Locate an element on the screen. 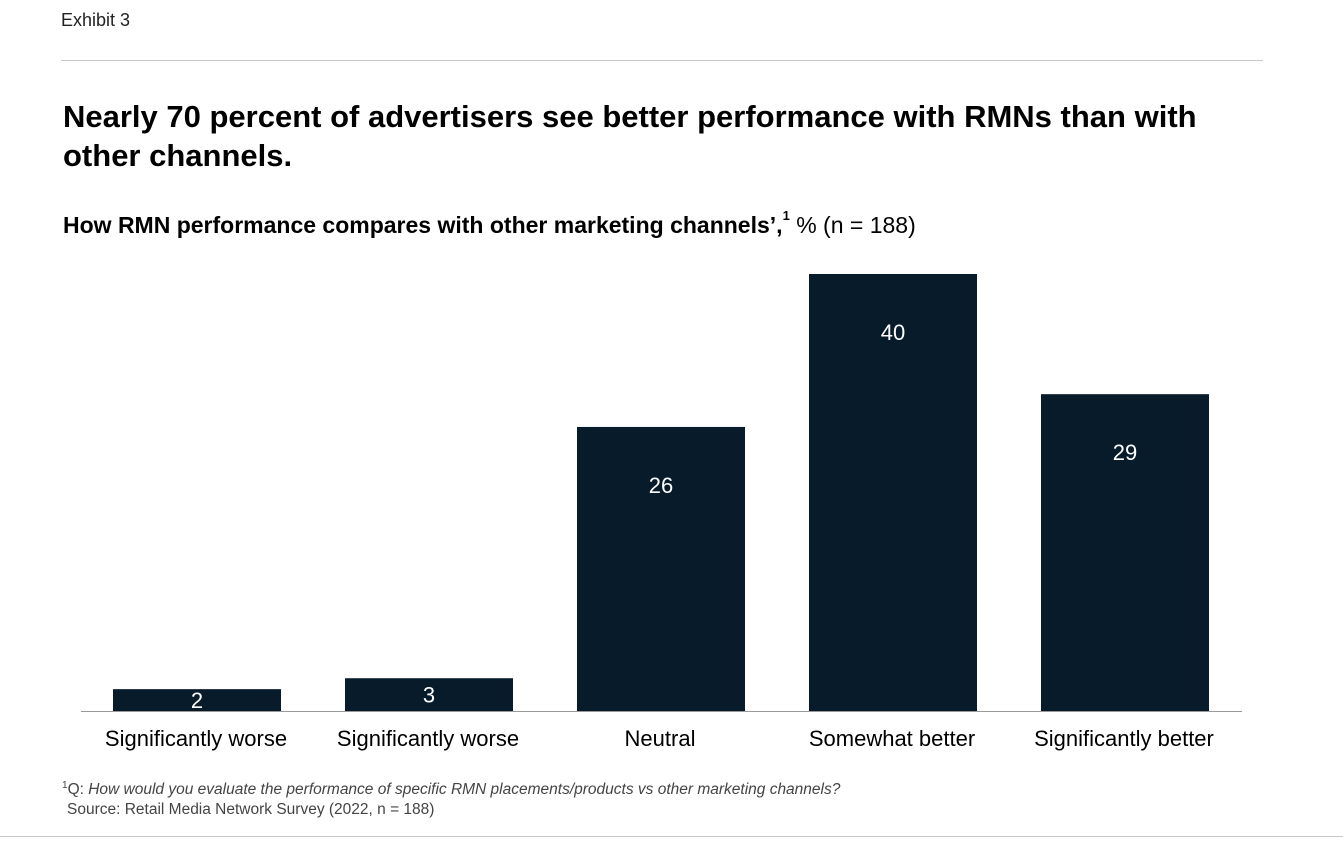  footnote-prefix: Q: is located at coordinates (78, 789).